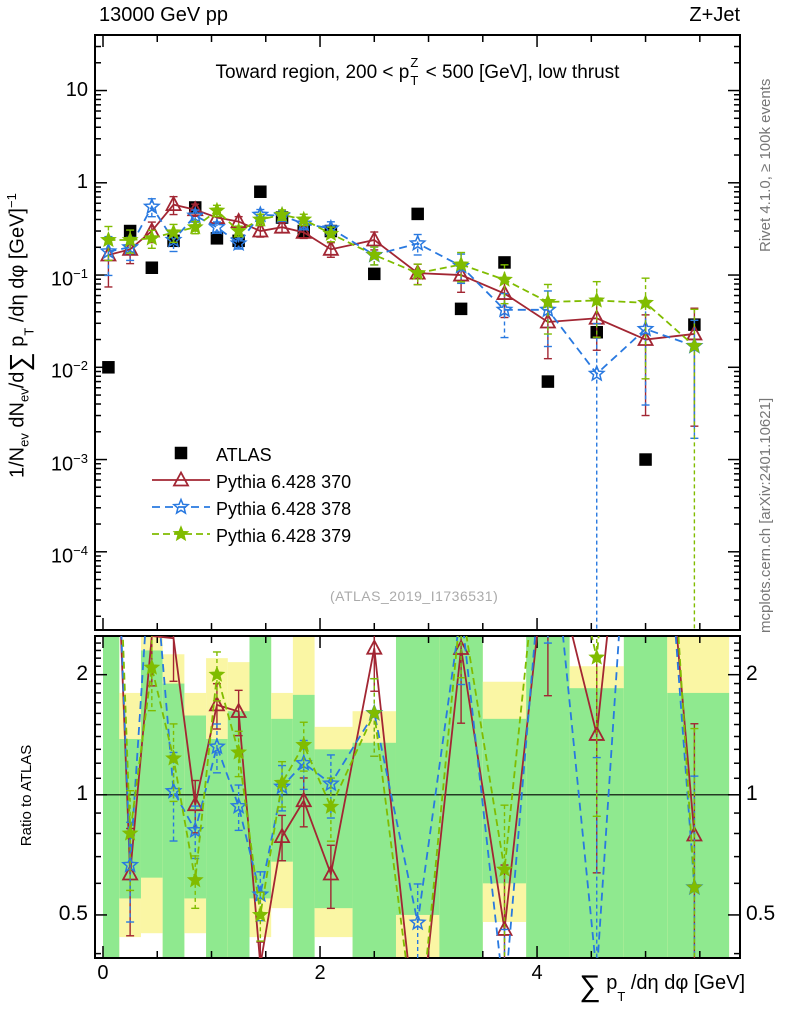 Image resolution: width=786 pixels, height=1024 pixels. What do you see at coordinates (82, 181) in the screenshot?
I see `y-tick-main-1: 1` at bounding box center [82, 181].